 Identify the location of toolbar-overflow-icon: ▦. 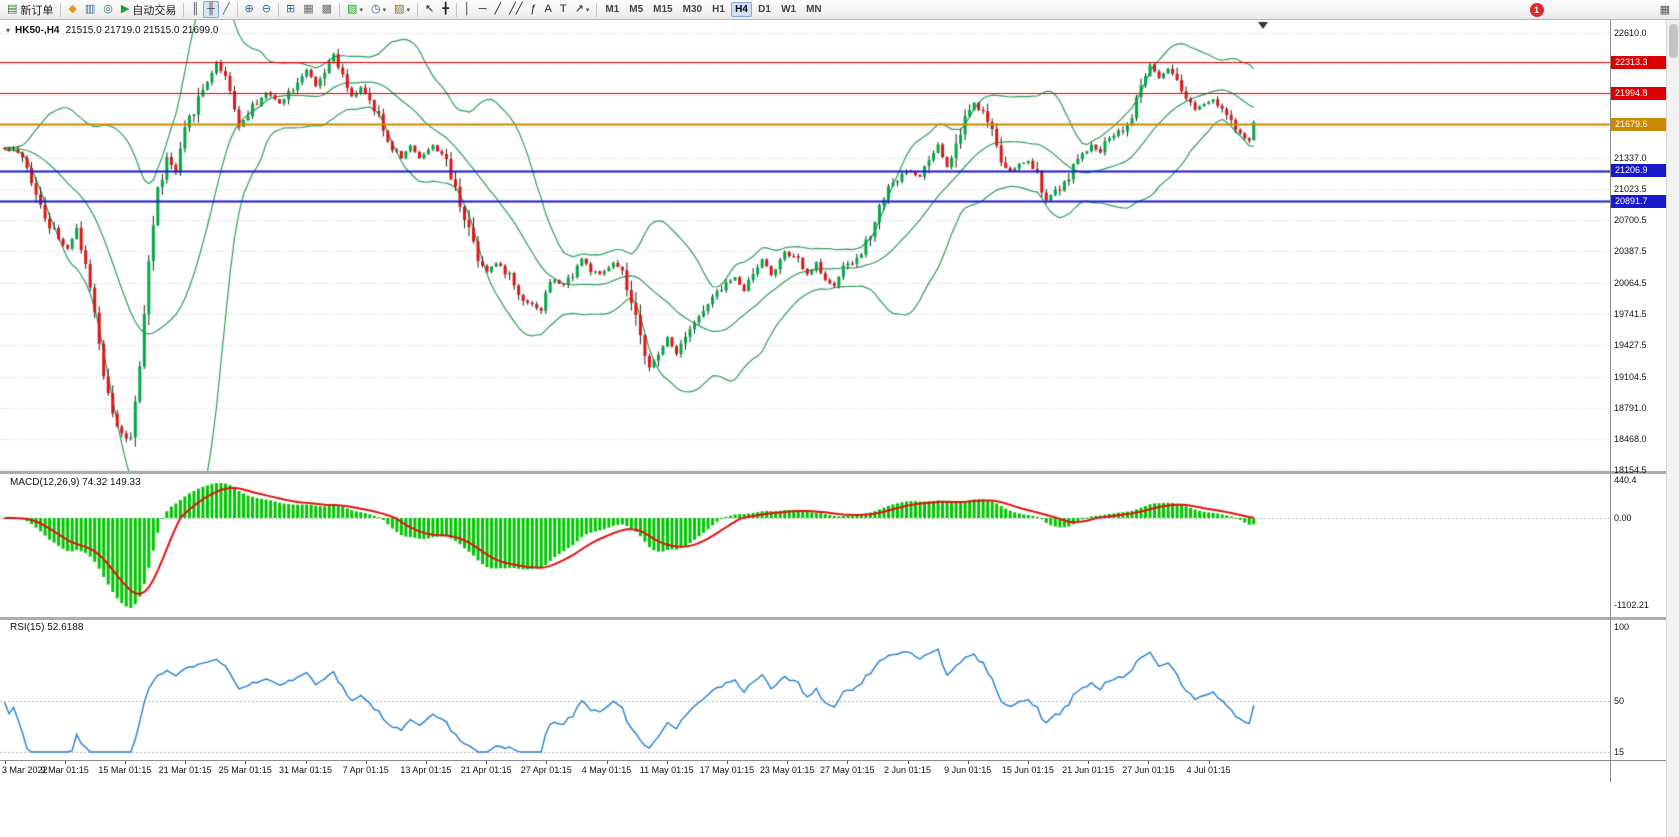
(1664, 10).